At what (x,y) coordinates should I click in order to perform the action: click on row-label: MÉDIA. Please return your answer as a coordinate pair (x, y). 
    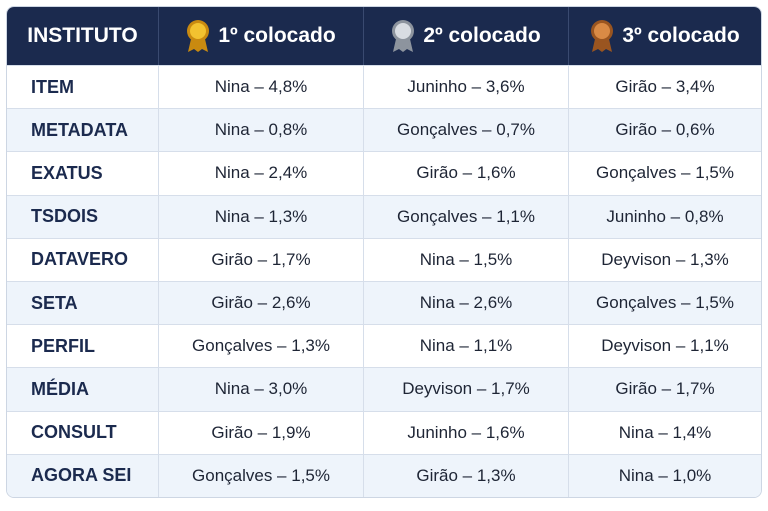
    Looking at the image, I should click on (82, 389).